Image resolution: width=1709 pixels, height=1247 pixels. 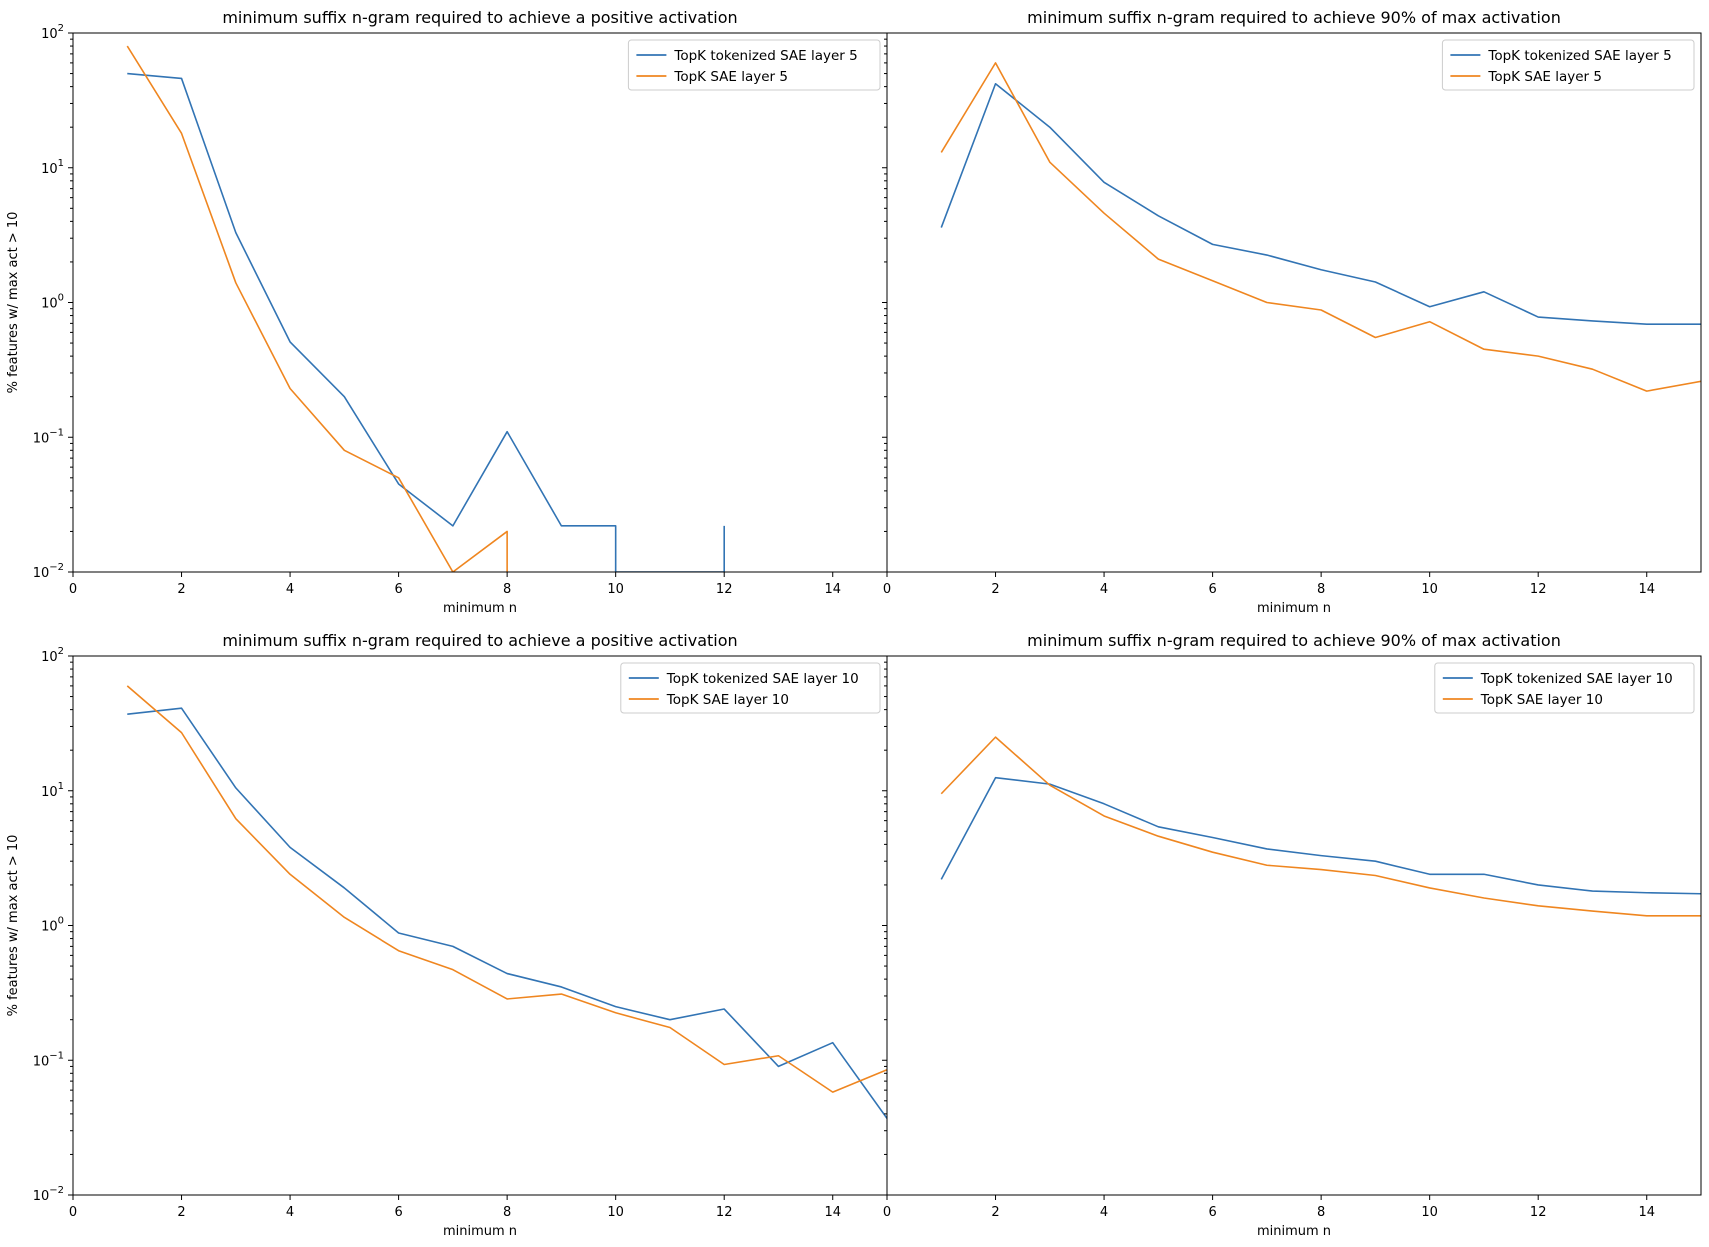 What do you see at coordinates (13, 303) in the screenshot?
I see `panel-1-y-axis-label: % features w/ max act > 10` at bounding box center [13, 303].